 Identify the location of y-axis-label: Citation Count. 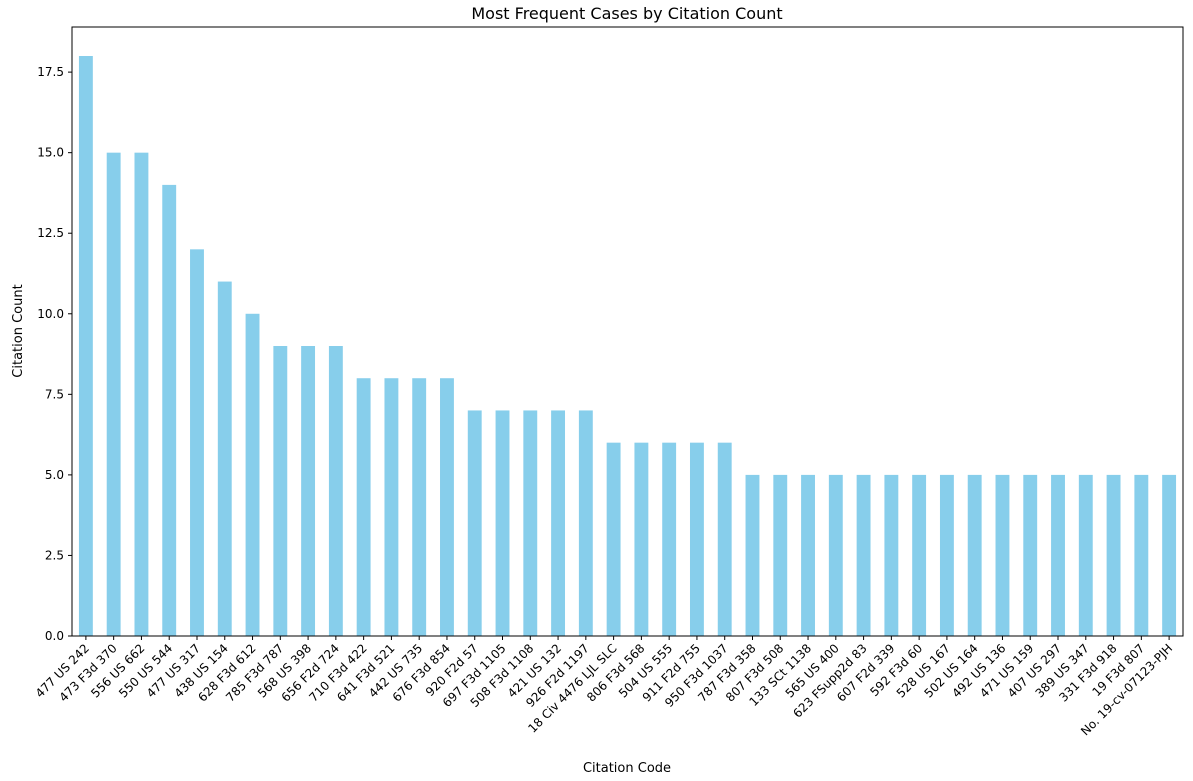
(18, 330).